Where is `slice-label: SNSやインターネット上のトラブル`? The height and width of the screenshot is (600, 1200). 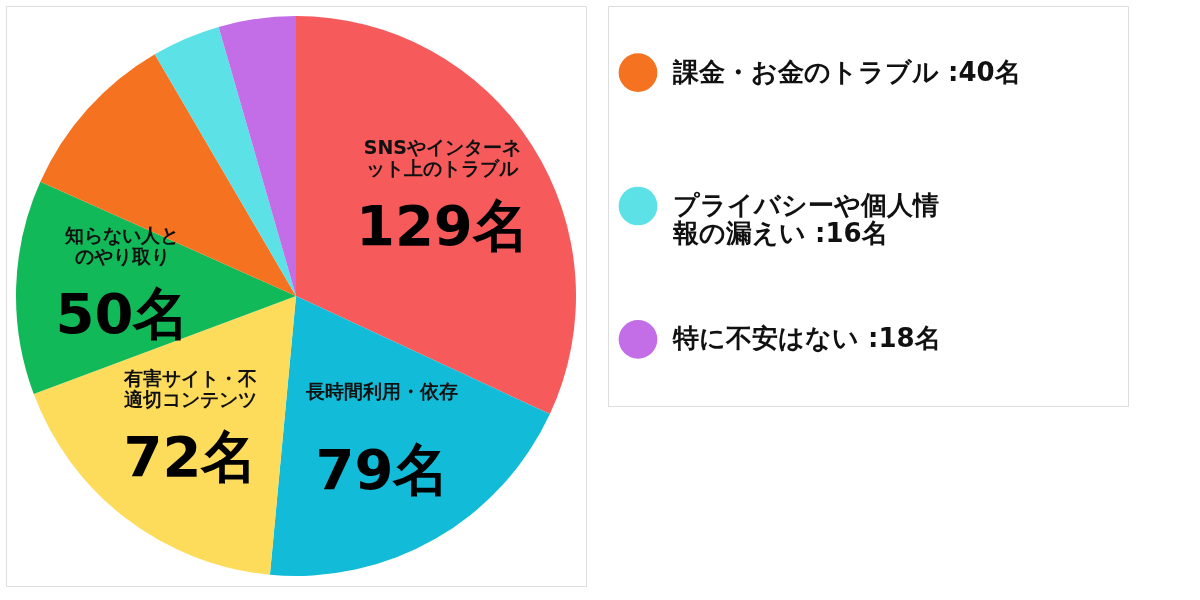
slice-label: SNSやインターネット上のトラブル is located at coordinates (442, 157).